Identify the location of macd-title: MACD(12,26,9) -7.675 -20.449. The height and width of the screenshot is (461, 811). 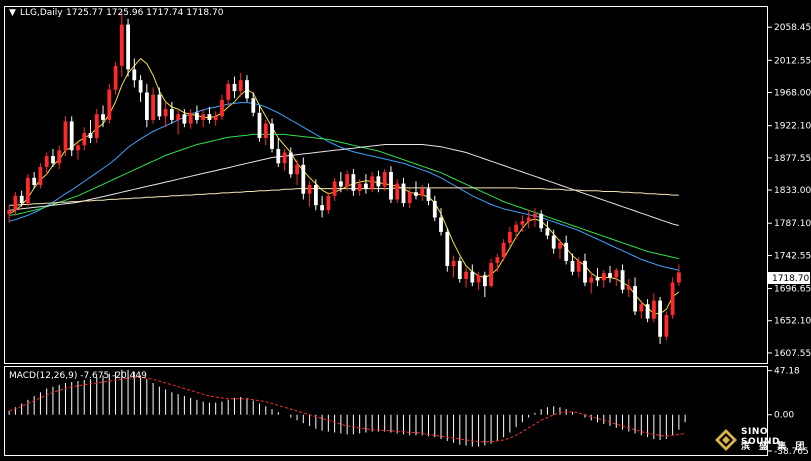
(78, 376).